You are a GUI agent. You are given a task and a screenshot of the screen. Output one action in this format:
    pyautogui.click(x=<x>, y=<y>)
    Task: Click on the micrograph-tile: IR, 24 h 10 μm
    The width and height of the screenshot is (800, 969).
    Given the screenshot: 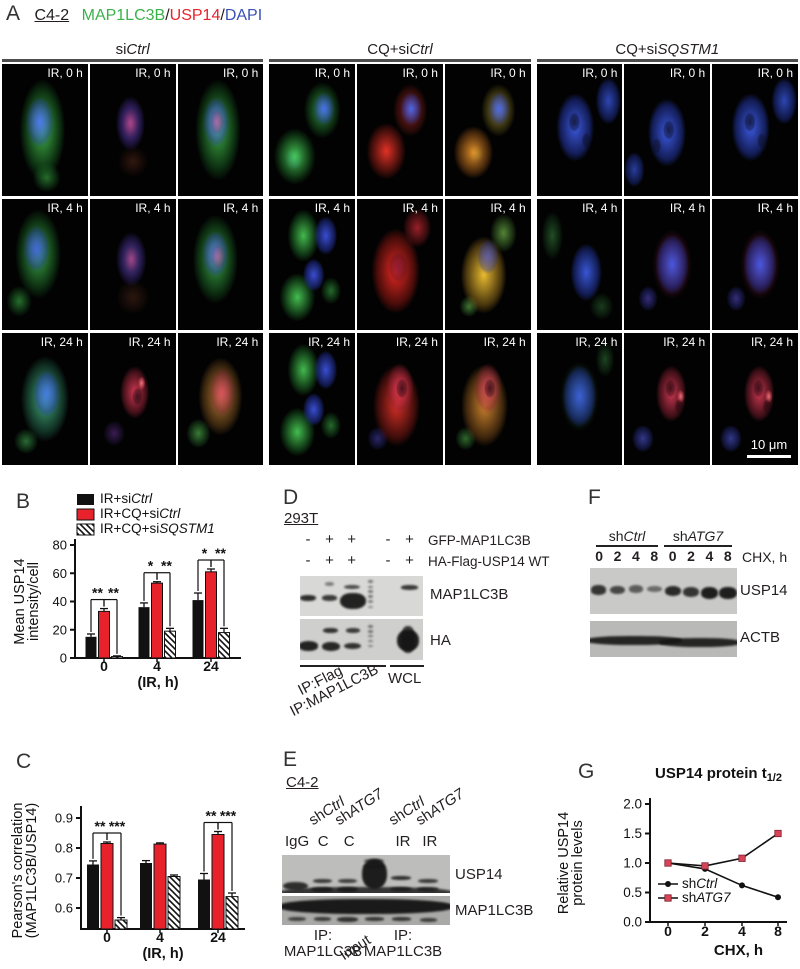 What is the action you would take?
    pyautogui.click(x=755, y=399)
    